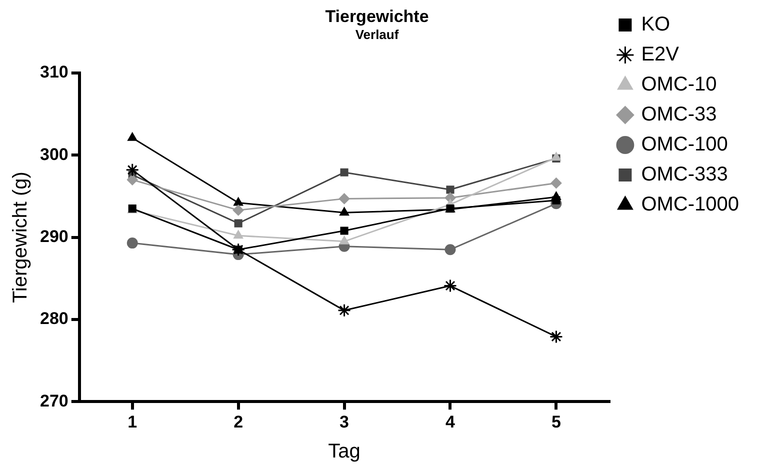  I want to click on legend-label: OMC-100, so click(684, 145).